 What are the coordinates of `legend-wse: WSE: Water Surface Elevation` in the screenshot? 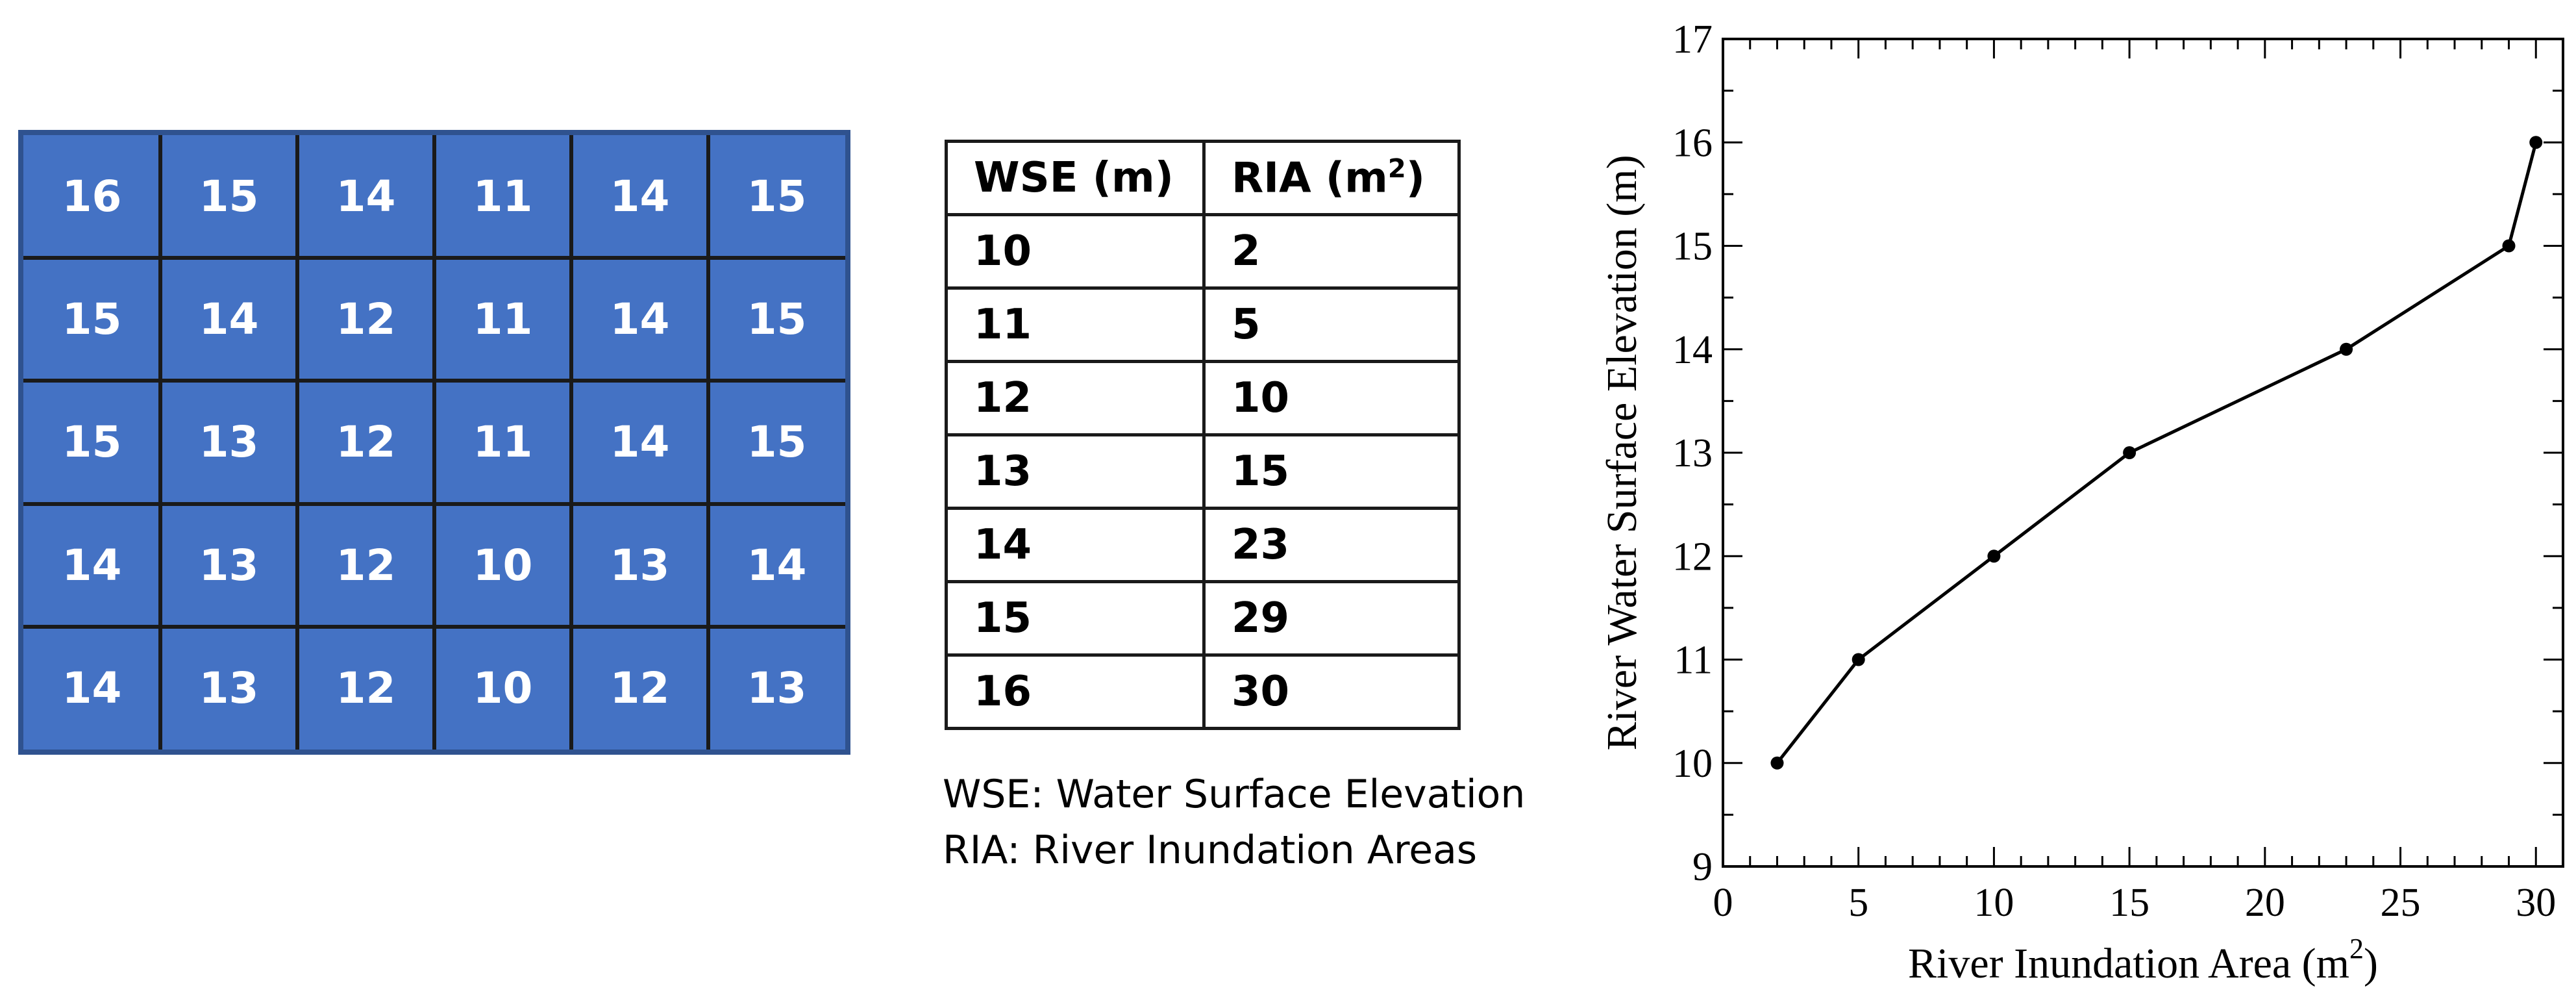 It's located at (1234, 794).